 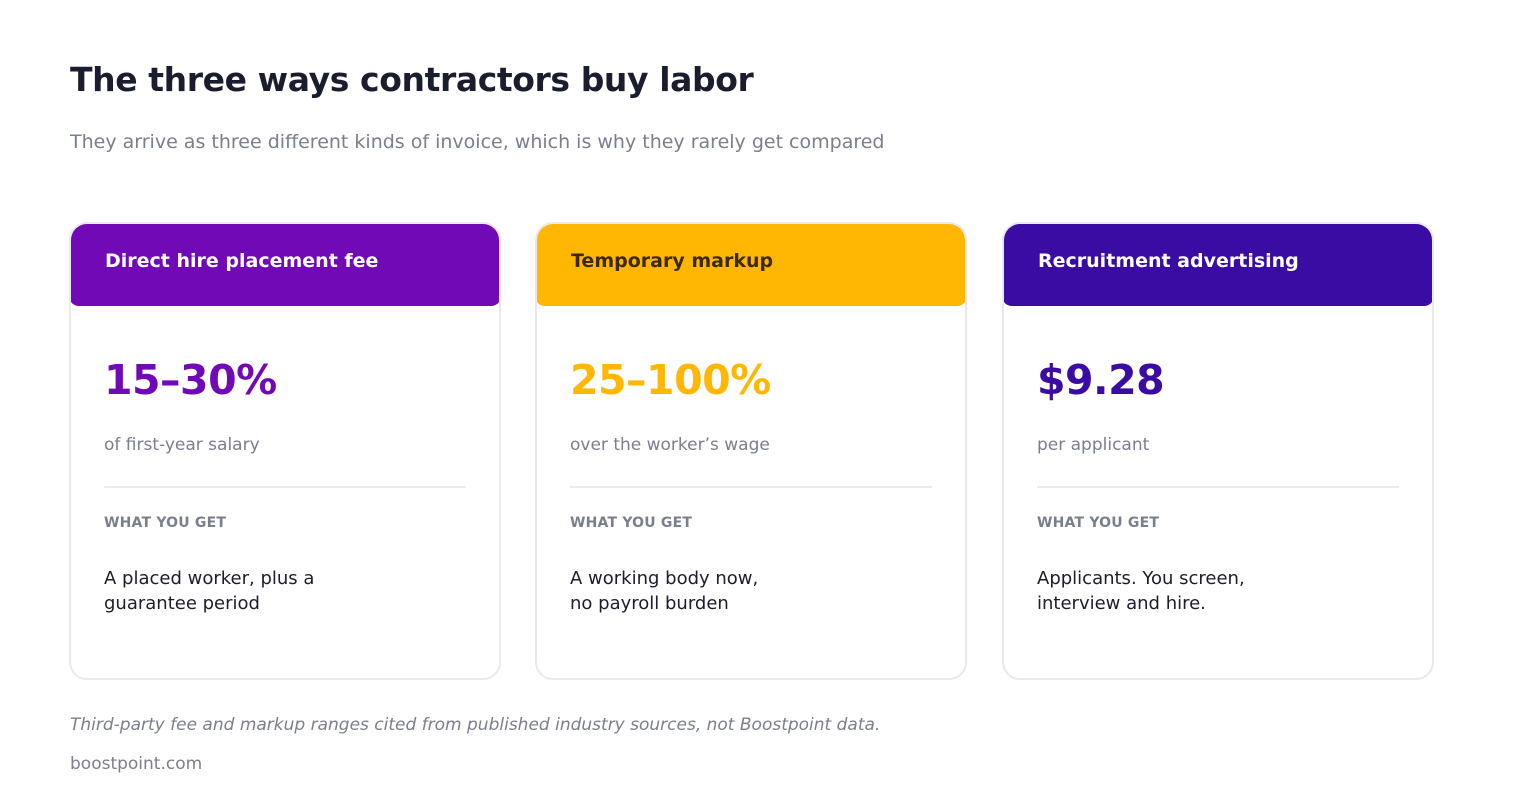 What do you see at coordinates (209, 578) in the screenshot?
I see `card-description-line: A placed worker, plus a` at bounding box center [209, 578].